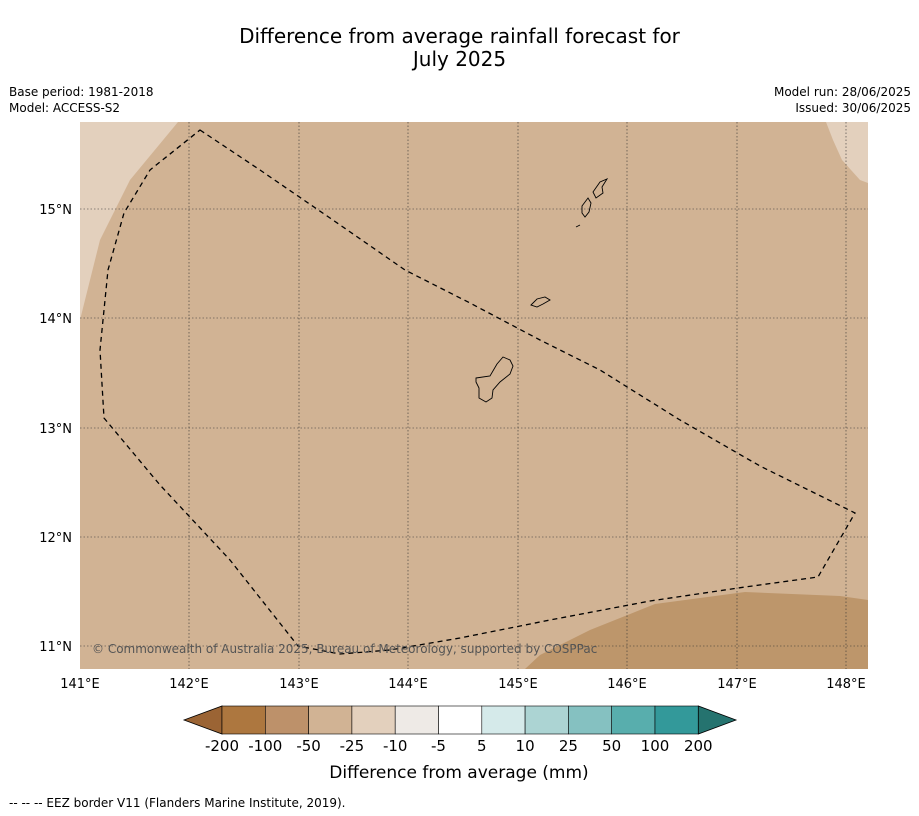 This screenshot has height=816, width=919. I want to click on rota-island, so click(540, 302).